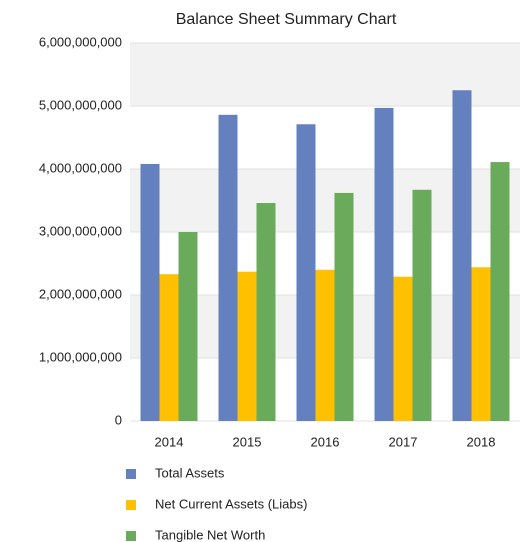  I want to click on x-tick-label: 2014, so click(169, 441).